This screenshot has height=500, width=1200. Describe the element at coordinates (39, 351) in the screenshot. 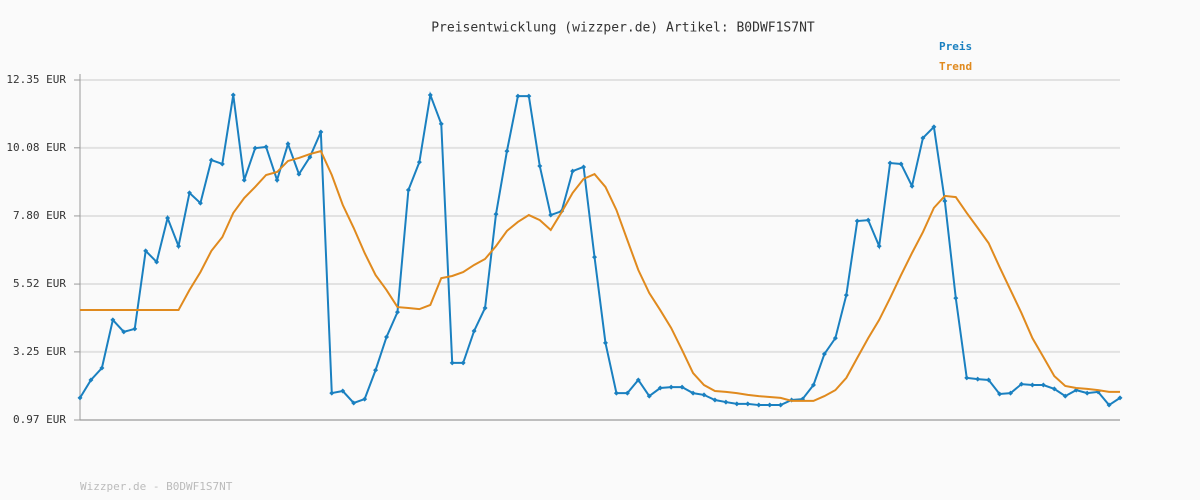

I see `y-tick-label: 3.25 EUR` at that location.